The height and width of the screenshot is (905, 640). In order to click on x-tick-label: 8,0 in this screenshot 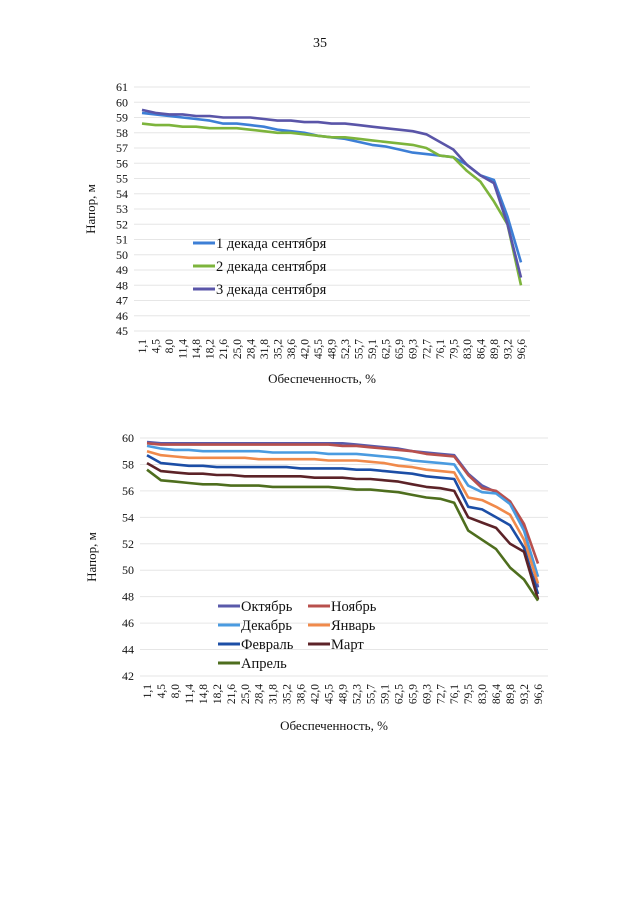, I will do `click(170, 346)`.